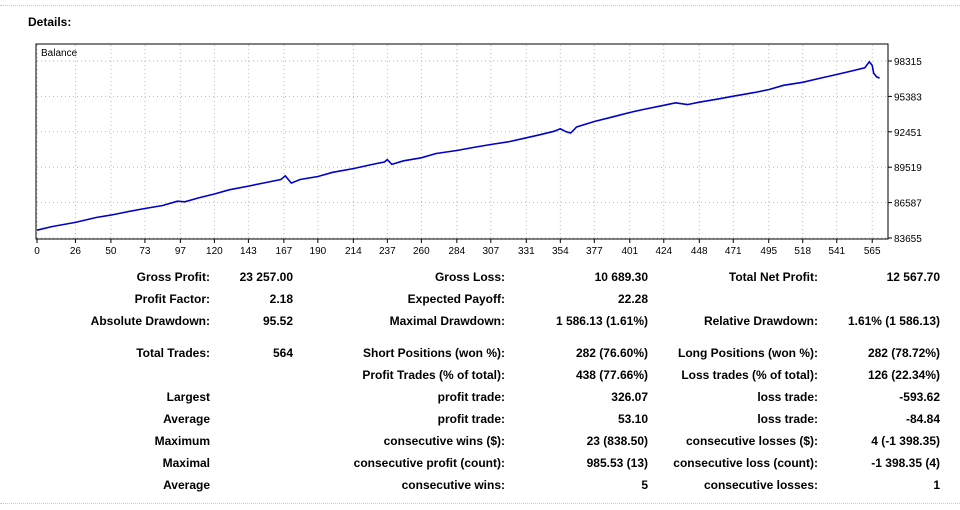 This screenshot has width=960, height=510. What do you see at coordinates (903, 353) in the screenshot?
I see `stat-value: 282 (78.72%)` at bounding box center [903, 353].